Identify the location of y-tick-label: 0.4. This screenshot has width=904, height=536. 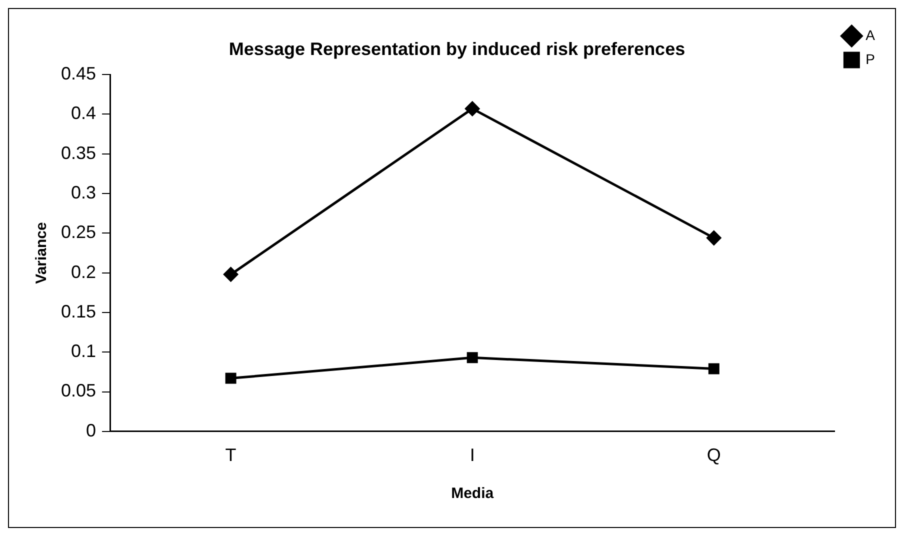
(83, 113).